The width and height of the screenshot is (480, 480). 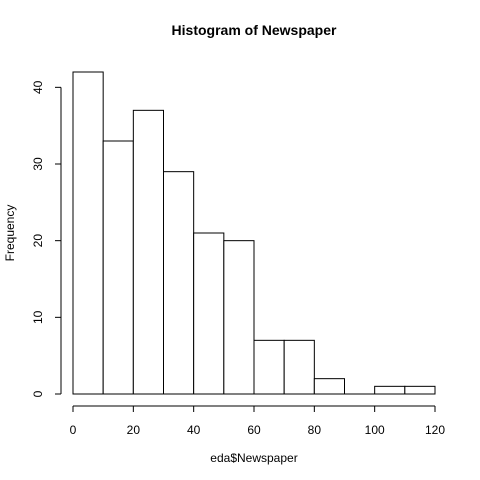 What do you see at coordinates (194, 430) in the screenshot?
I see `x-tick-label: 40` at bounding box center [194, 430].